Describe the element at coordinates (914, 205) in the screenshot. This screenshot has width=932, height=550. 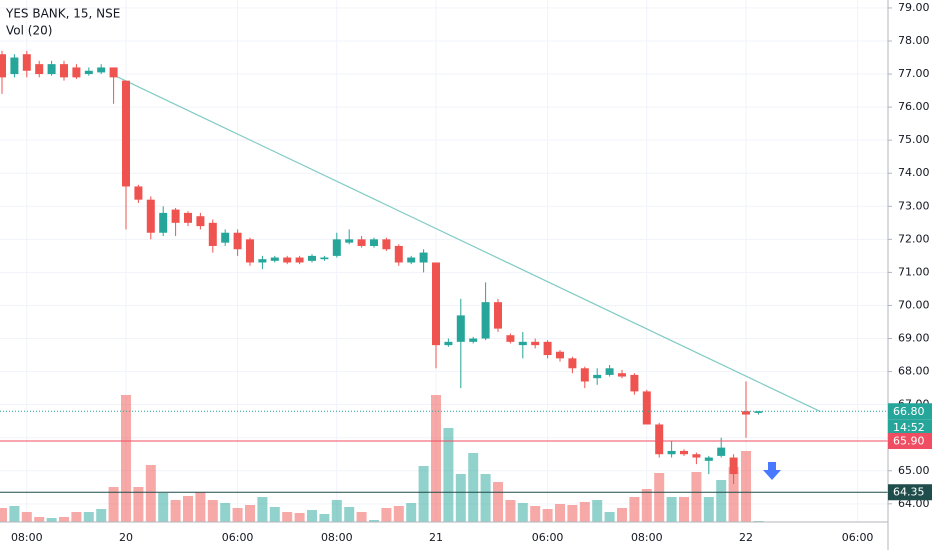
I see `y-tick-label: 73.00` at that location.